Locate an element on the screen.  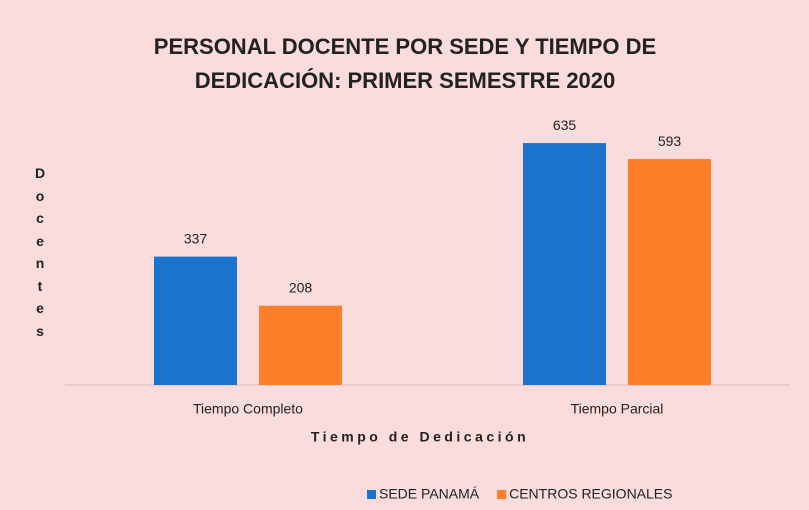
data-label: 593 is located at coordinates (670, 141).